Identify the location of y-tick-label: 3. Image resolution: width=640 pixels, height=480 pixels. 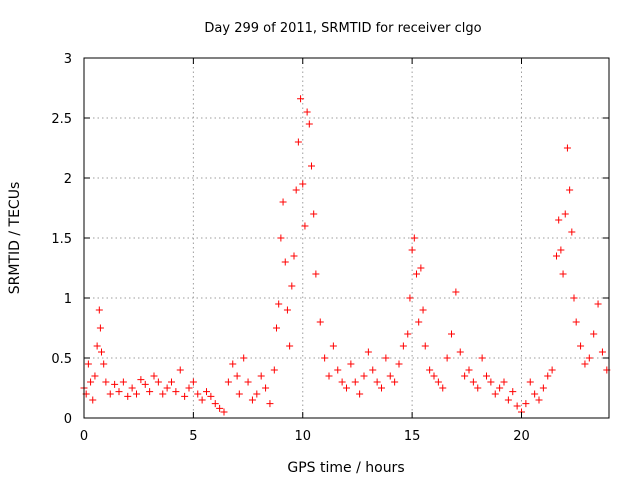
(68, 59).